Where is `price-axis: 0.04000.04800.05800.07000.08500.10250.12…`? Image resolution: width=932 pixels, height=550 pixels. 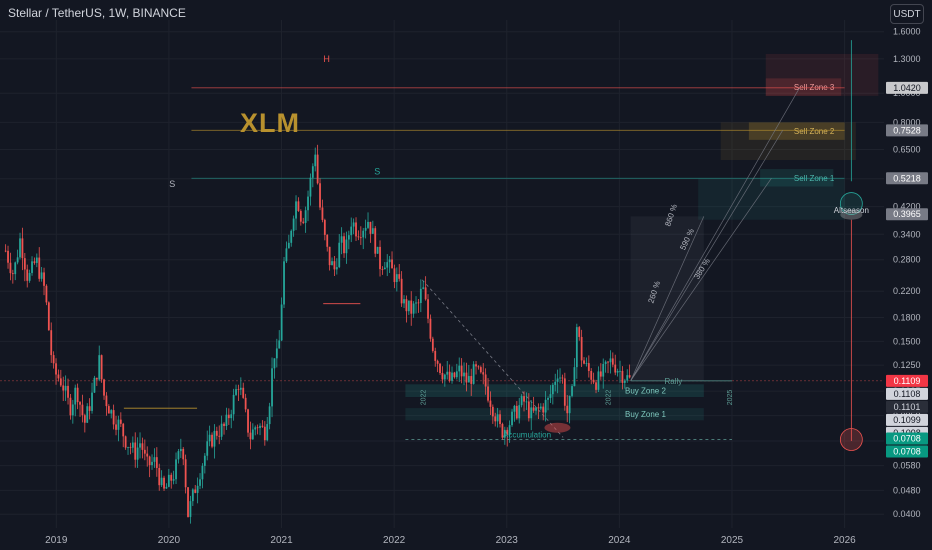 price-axis: 0.04000.04800.05800.07000.08500.10250.12… is located at coordinates (907, 273).